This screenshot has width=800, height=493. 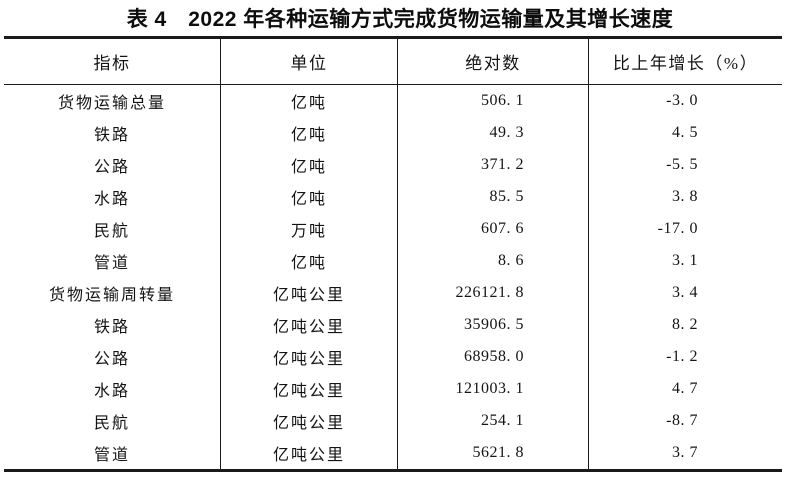 I want to click on col-header-indicator: 指标, so click(x=112, y=63).